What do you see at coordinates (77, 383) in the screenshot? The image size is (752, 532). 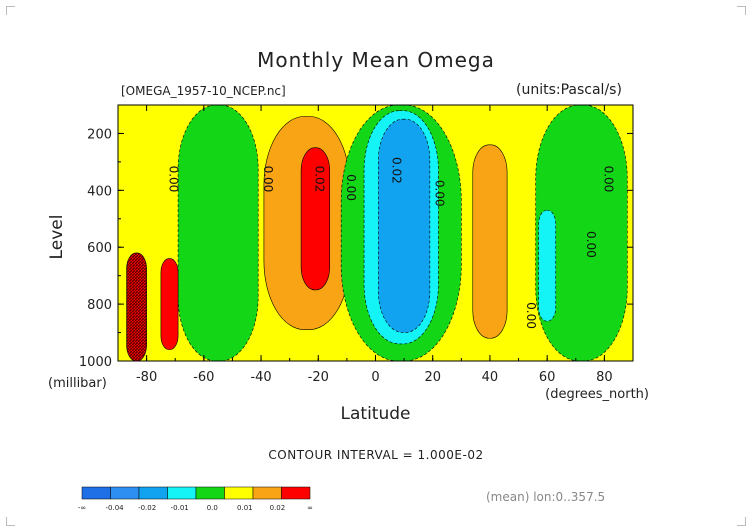 I see `y-axis-units: (millibar)` at bounding box center [77, 383].